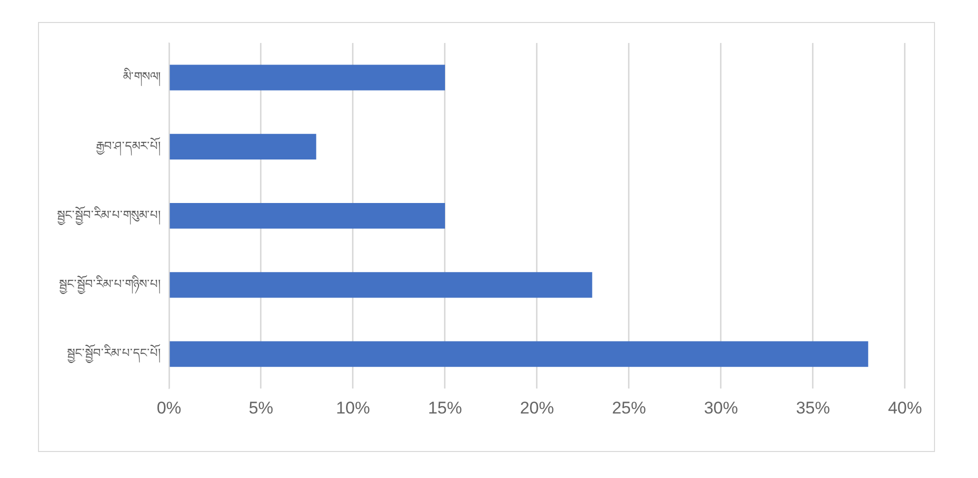  What do you see at coordinates (142, 77) in the screenshot?
I see `y-tick-label: མི་གསལ།` at bounding box center [142, 77].